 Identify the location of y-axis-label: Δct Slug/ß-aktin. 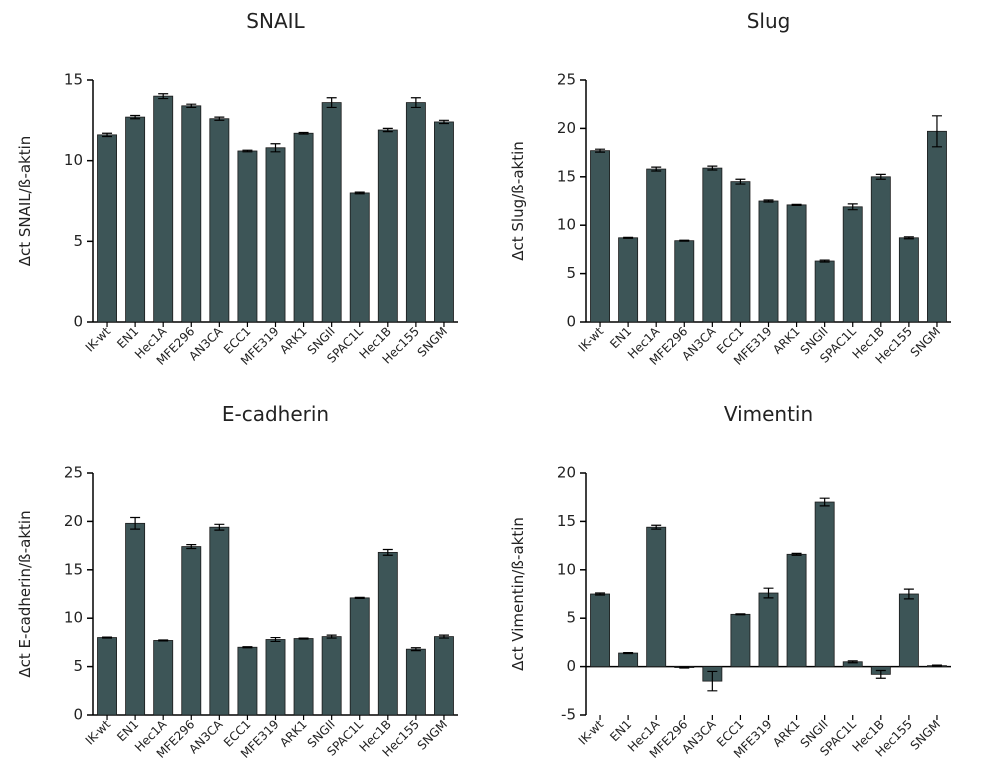
(518, 201).